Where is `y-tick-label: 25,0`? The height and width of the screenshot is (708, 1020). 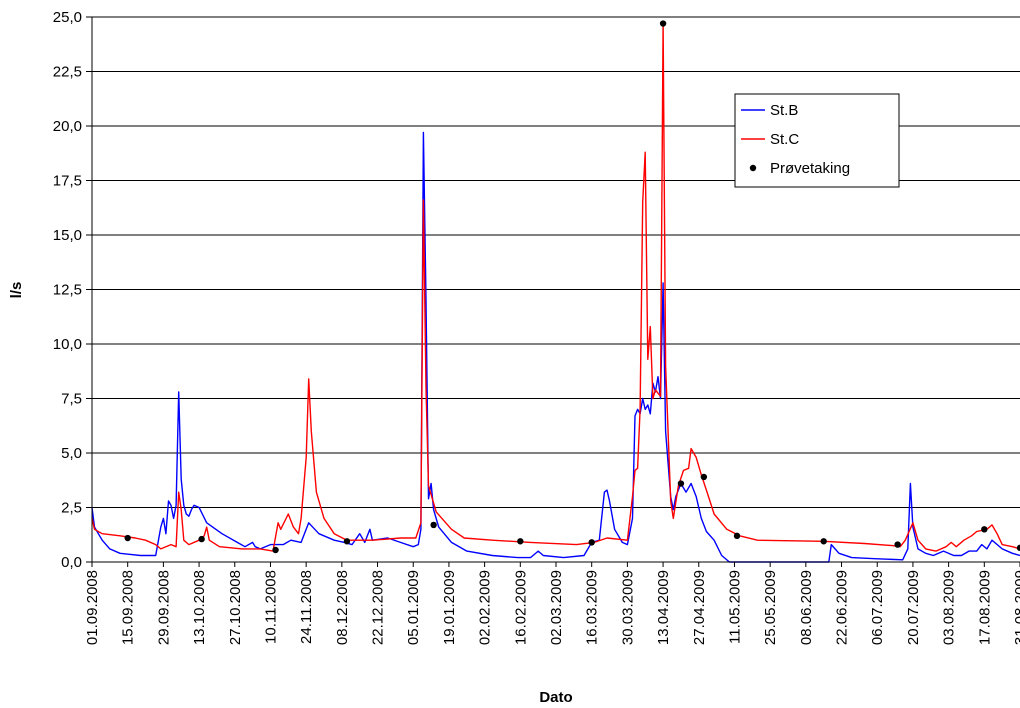
y-tick-label: 25,0 is located at coordinates (67, 17).